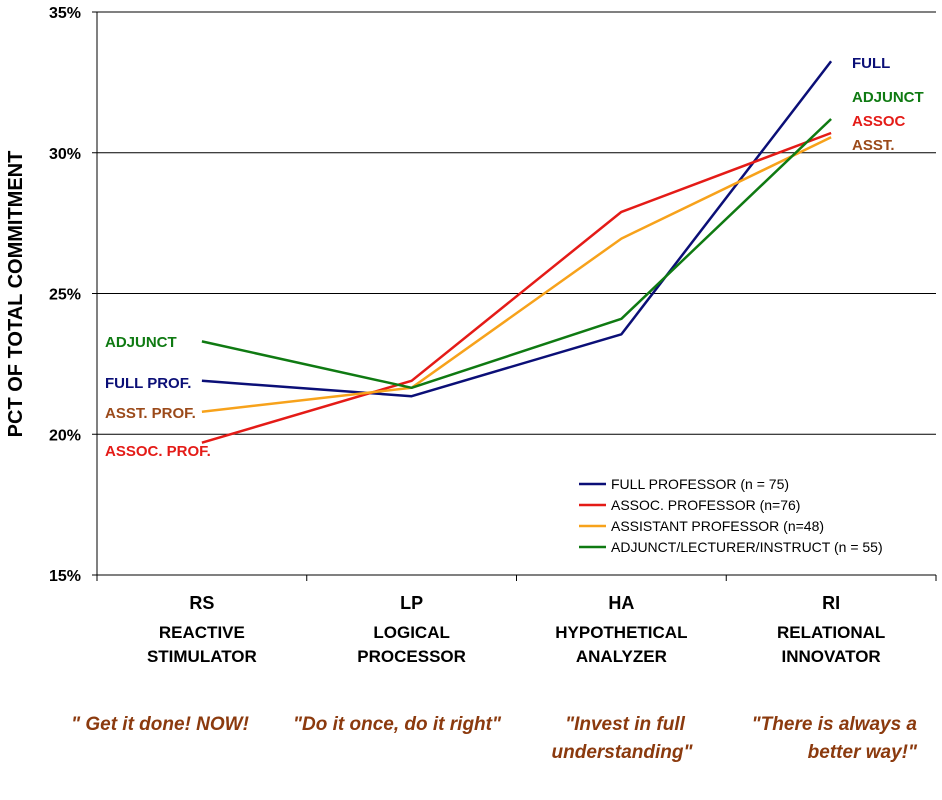 Image resolution: width=942 pixels, height=800 pixels. I want to click on x-tick-label: RS, so click(201, 603).